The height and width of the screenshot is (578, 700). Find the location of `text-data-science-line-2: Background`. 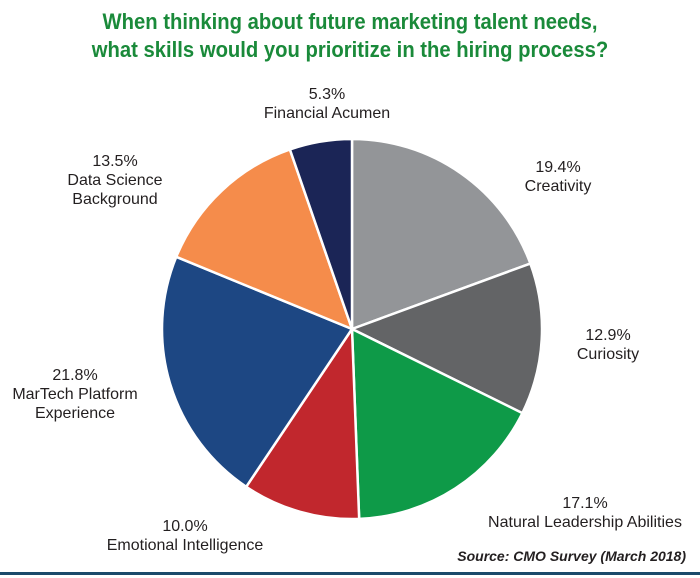

text-data-science-line-2: Background is located at coordinates (115, 199).